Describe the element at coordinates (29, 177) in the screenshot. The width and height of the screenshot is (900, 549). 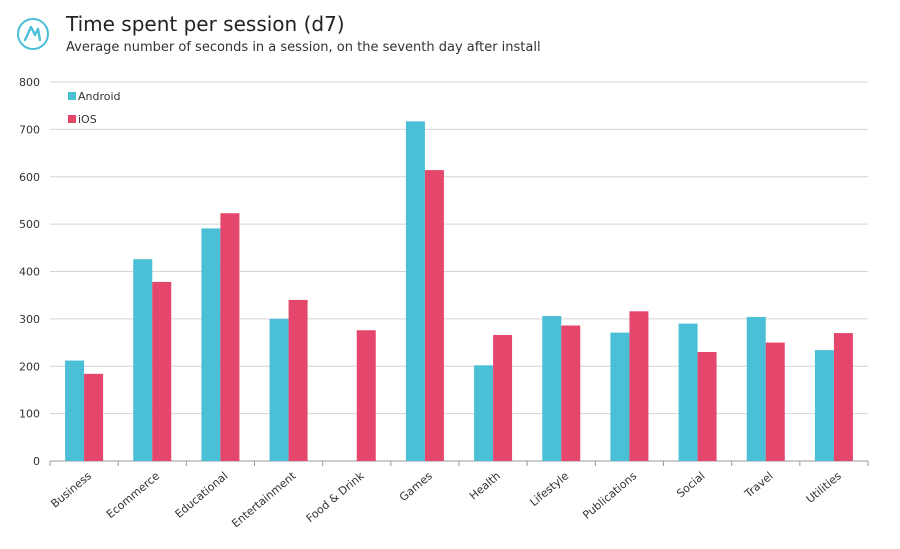
I see `y-tick-label: 600` at that location.